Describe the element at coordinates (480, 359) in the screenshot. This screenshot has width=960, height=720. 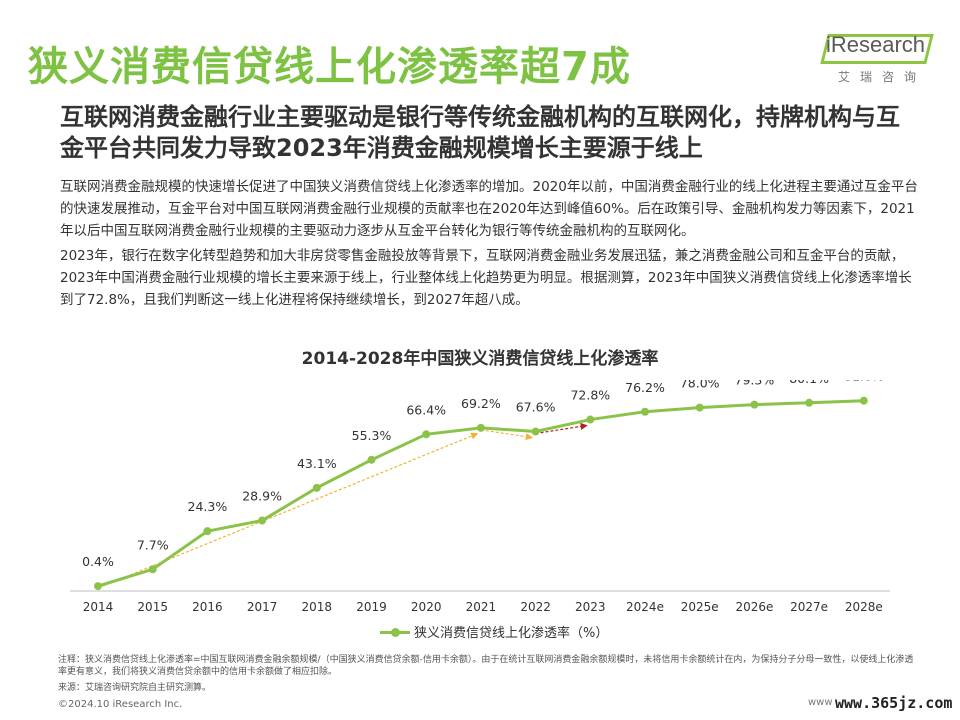
I see `chart-title: 2014-2028年中国狭义消费信贷线上化渗透率` at that location.